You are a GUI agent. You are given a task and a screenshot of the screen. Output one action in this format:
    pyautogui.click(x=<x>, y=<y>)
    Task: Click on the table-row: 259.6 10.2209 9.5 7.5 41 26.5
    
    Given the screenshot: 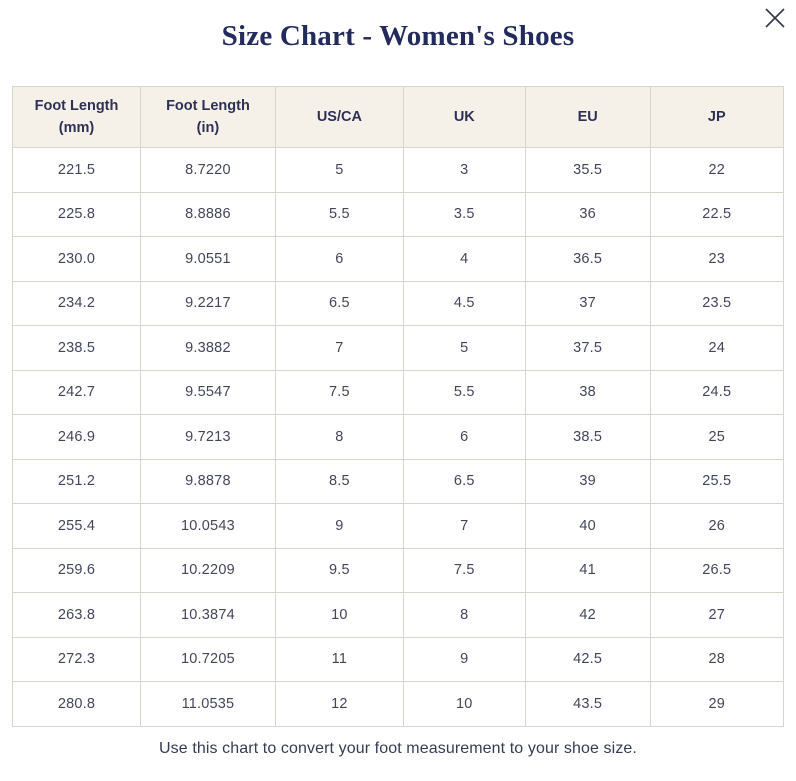 What is the action you would take?
    pyautogui.click(x=398, y=570)
    